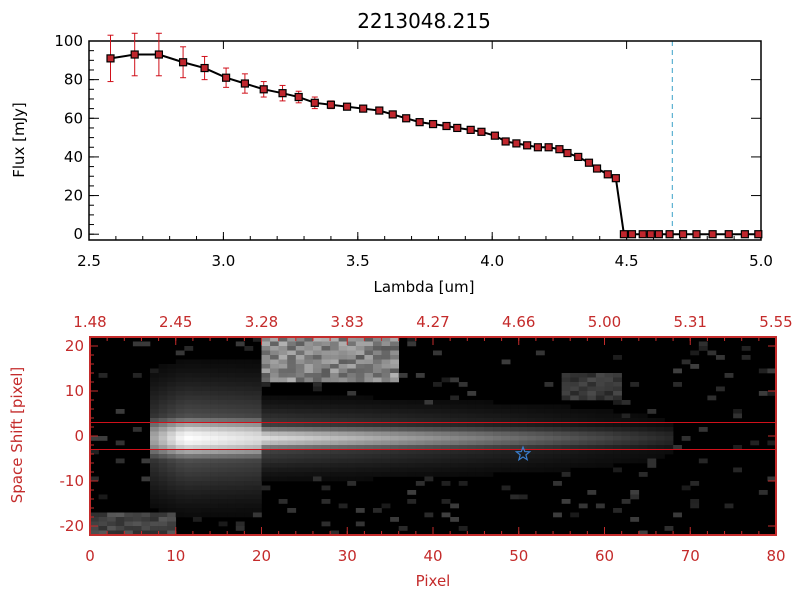 Image resolution: width=800 pixels, height=600 pixels. What do you see at coordinates (518, 556) in the screenshot?
I see `spectral-image-x-tick-label: 50` at bounding box center [518, 556].